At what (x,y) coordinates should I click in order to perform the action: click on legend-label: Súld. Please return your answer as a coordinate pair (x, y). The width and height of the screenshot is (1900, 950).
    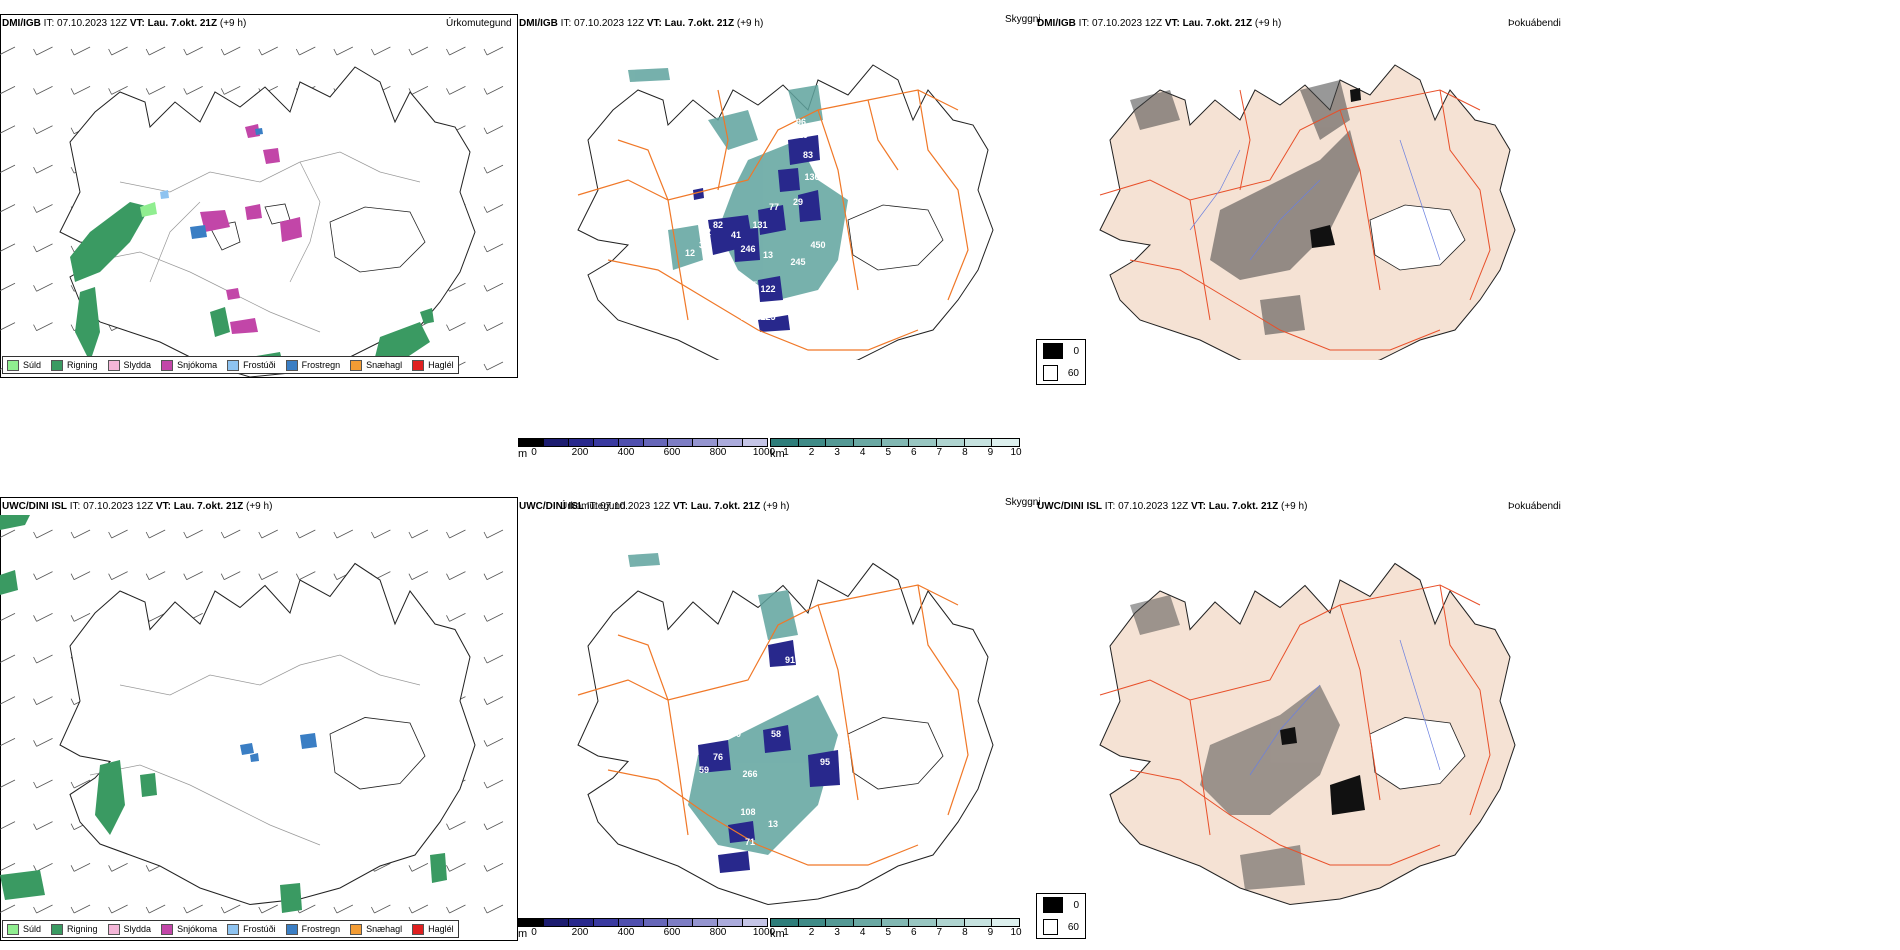
    Looking at the image, I should click on (32, 929).